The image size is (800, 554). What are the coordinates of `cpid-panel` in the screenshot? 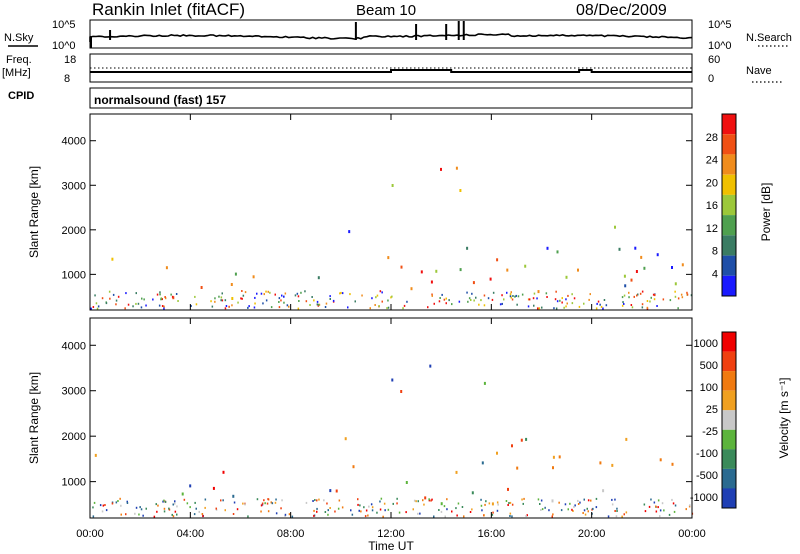 It's located at (391, 98).